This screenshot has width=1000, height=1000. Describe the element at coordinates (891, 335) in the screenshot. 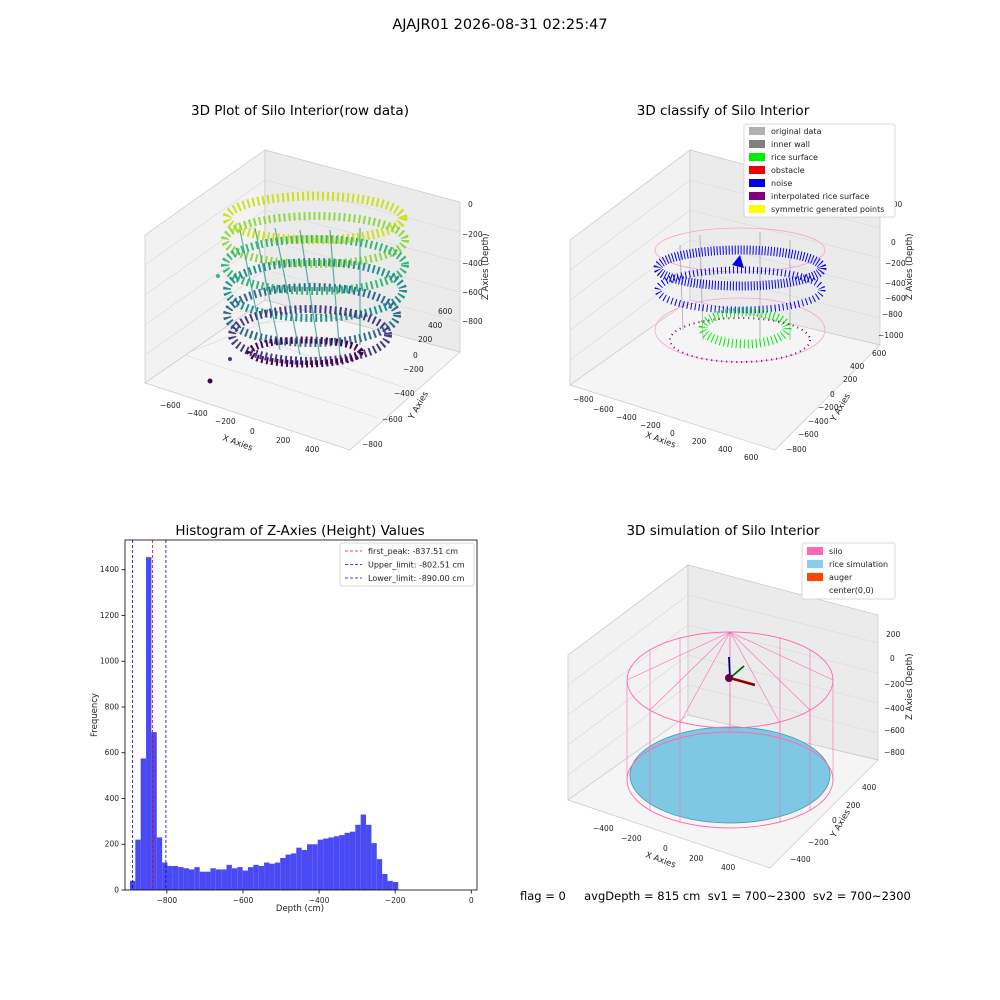

I see `svg-text: −1000` at that location.